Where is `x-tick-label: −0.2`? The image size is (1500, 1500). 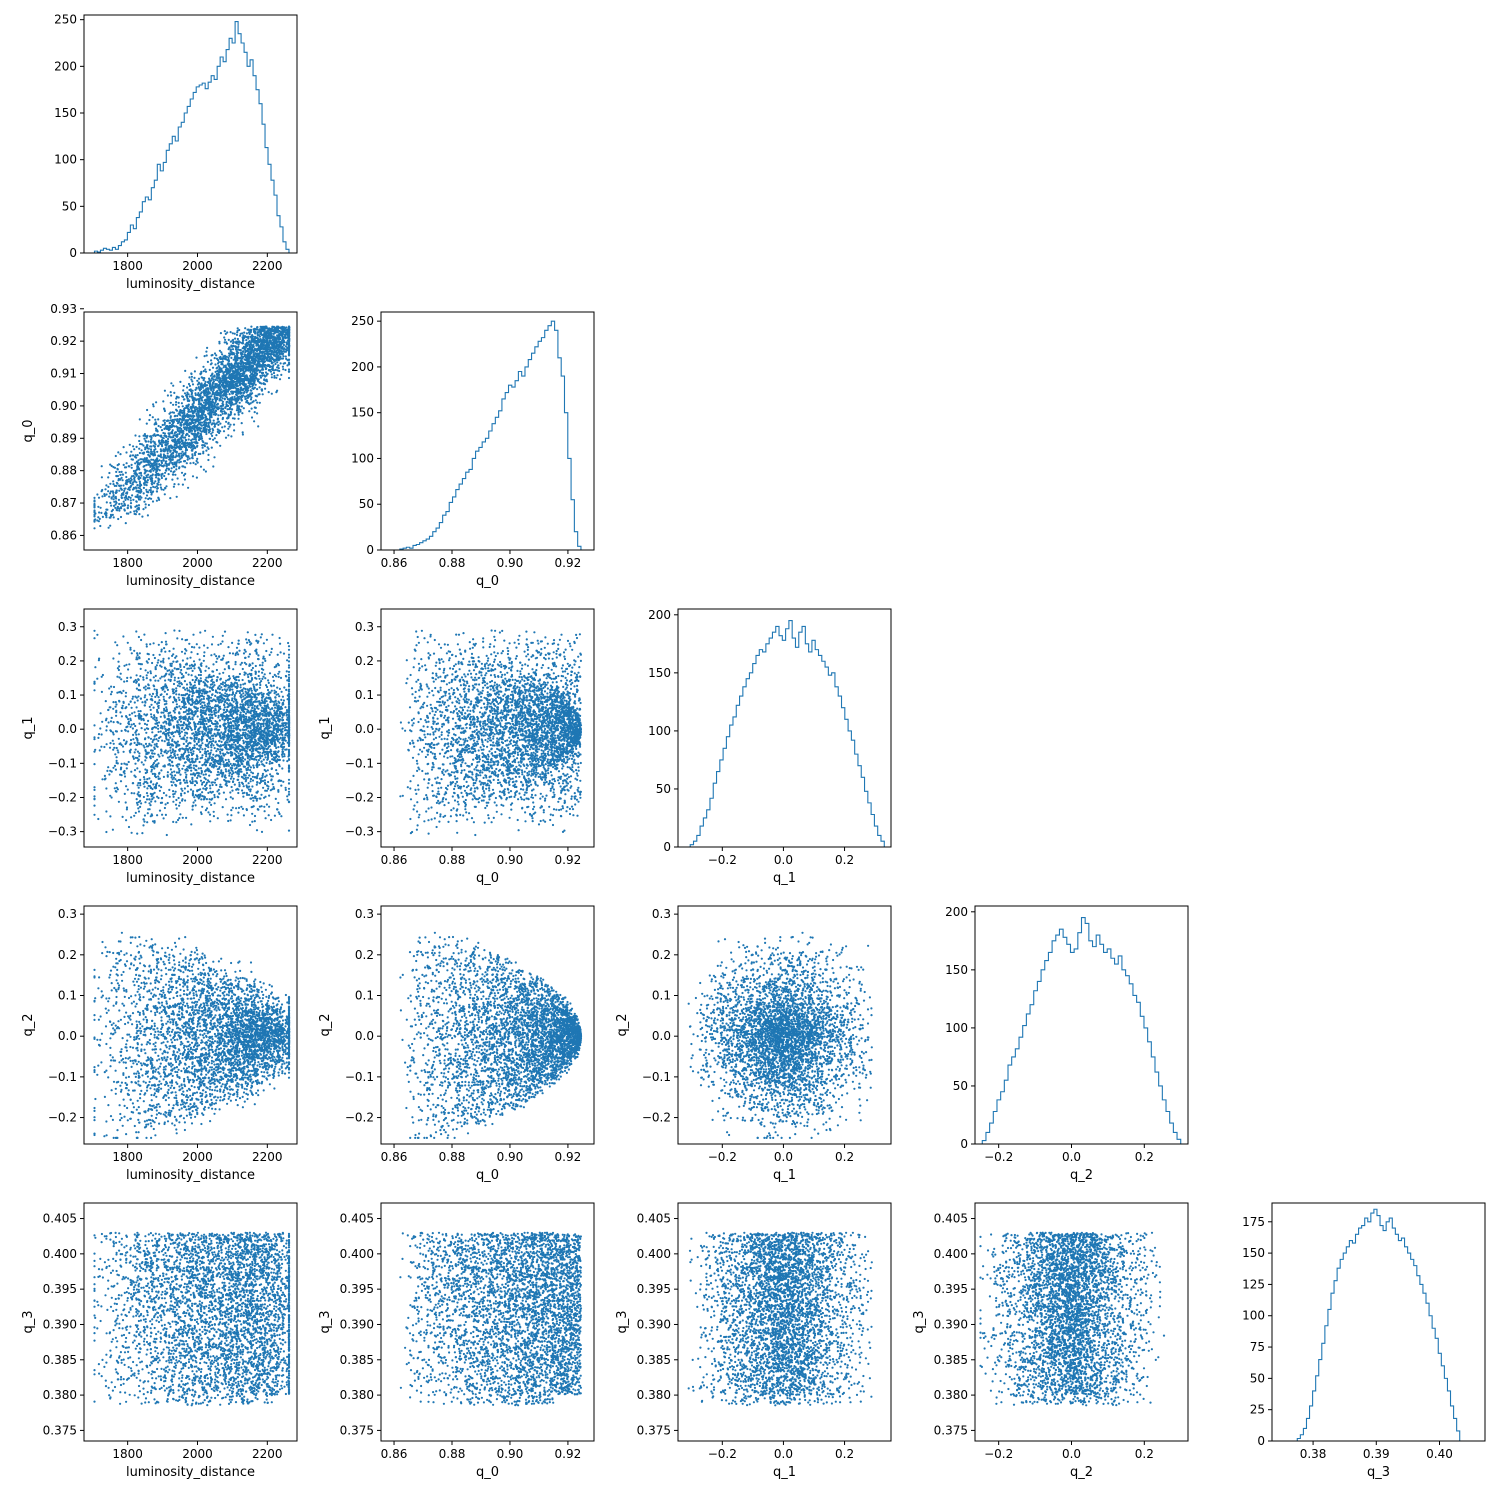
x-tick-label: −0.2 is located at coordinates (722, 860).